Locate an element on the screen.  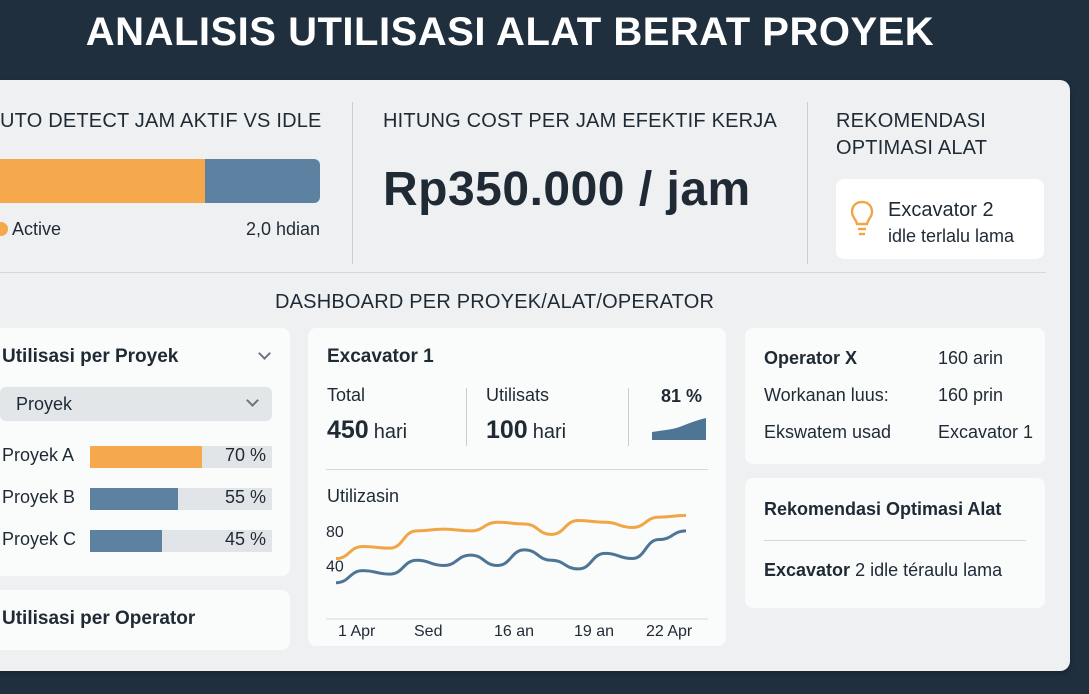
recommend-box: Excavator 2 idle terlalu lama is located at coordinates (940, 219).